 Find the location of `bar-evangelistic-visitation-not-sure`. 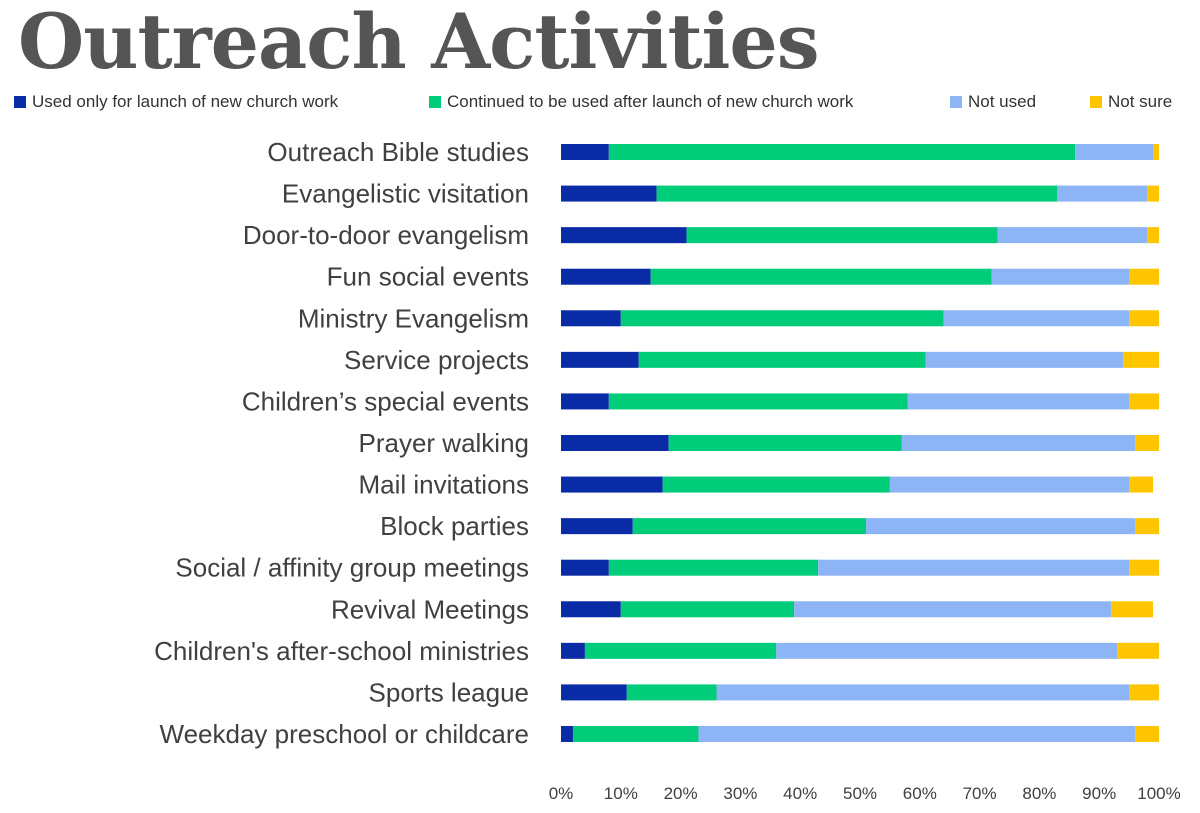

bar-evangelistic-visitation-not-sure is located at coordinates (1153, 193).